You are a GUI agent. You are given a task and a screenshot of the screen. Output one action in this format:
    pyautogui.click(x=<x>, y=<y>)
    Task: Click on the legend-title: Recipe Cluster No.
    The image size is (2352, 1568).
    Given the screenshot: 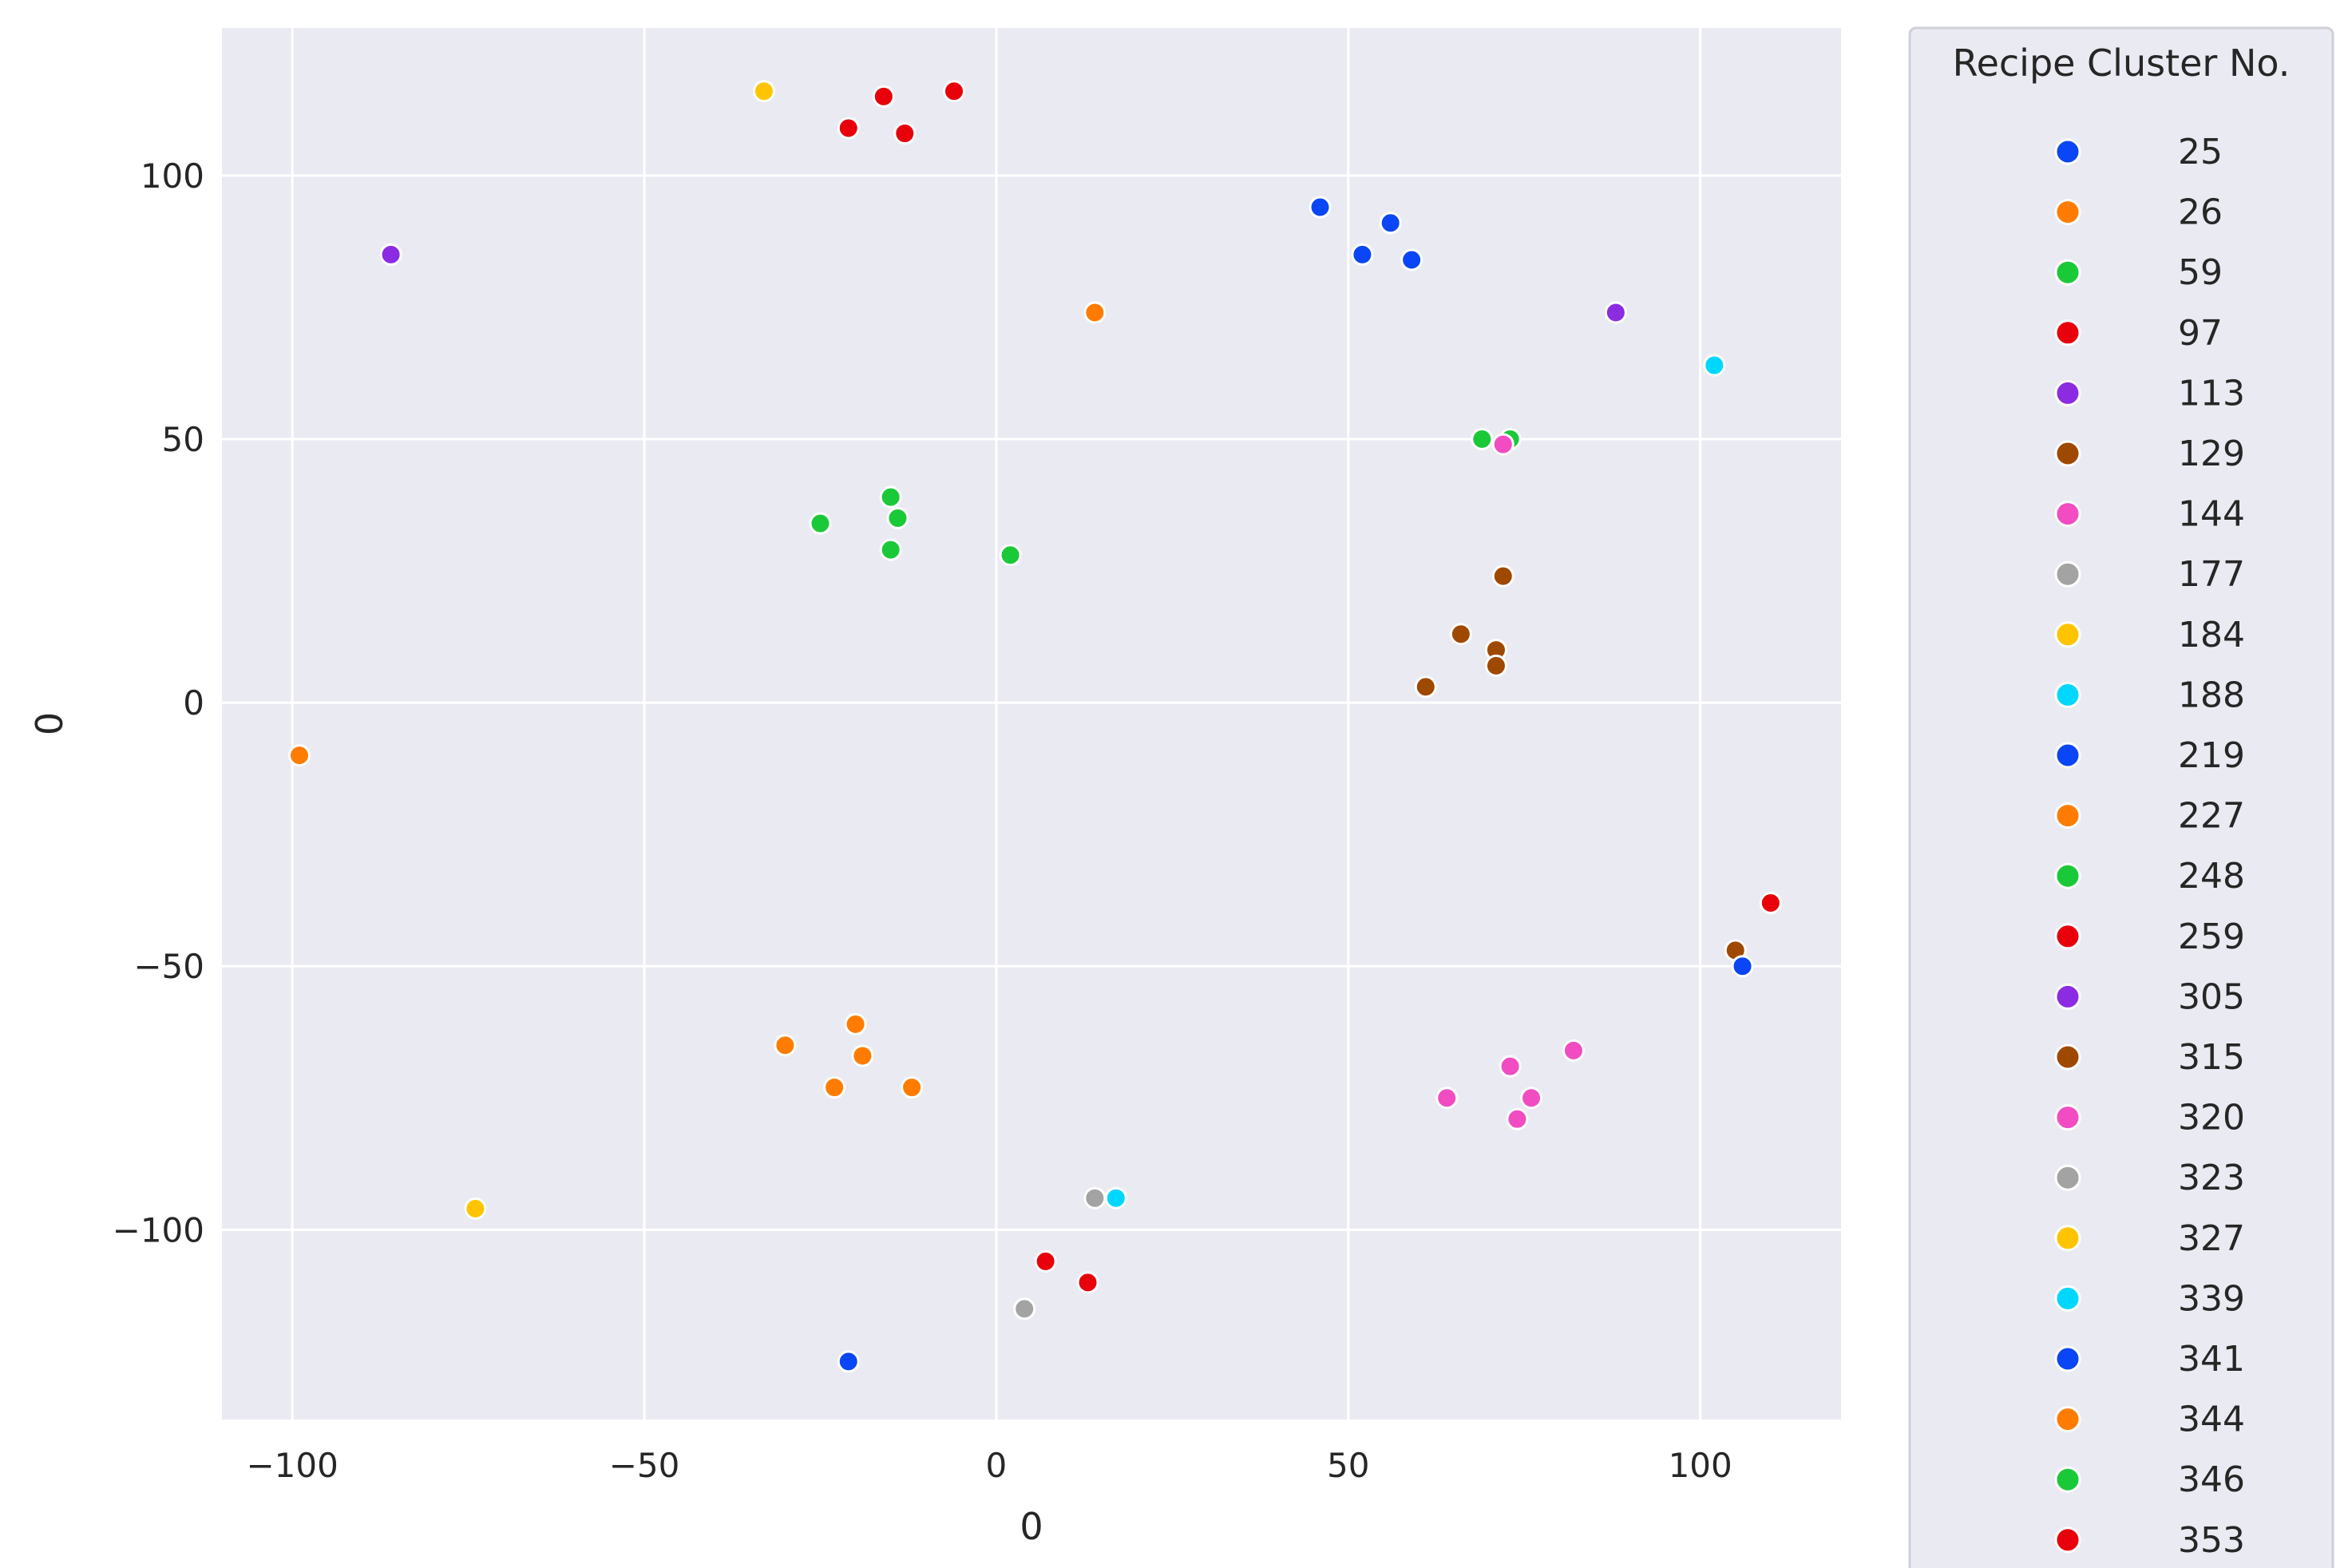 What is the action you would take?
    pyautogui.click(x=2122, y=64)
    